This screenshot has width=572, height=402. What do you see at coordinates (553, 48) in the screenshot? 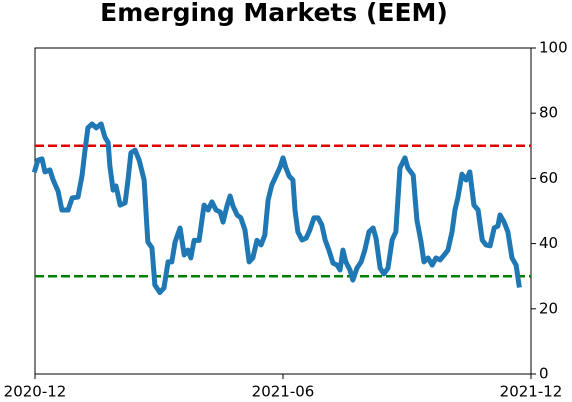
I see `y-tick-label: 100` at bounding box center [553, 48].